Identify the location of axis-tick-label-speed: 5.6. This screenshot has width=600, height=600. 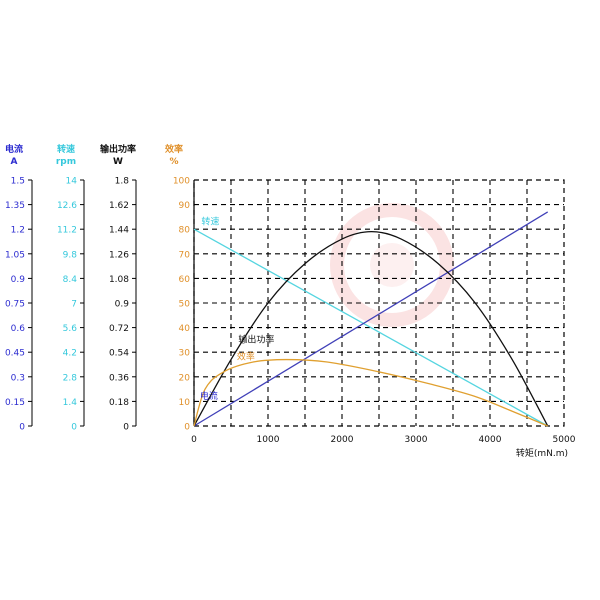
(70, 329).